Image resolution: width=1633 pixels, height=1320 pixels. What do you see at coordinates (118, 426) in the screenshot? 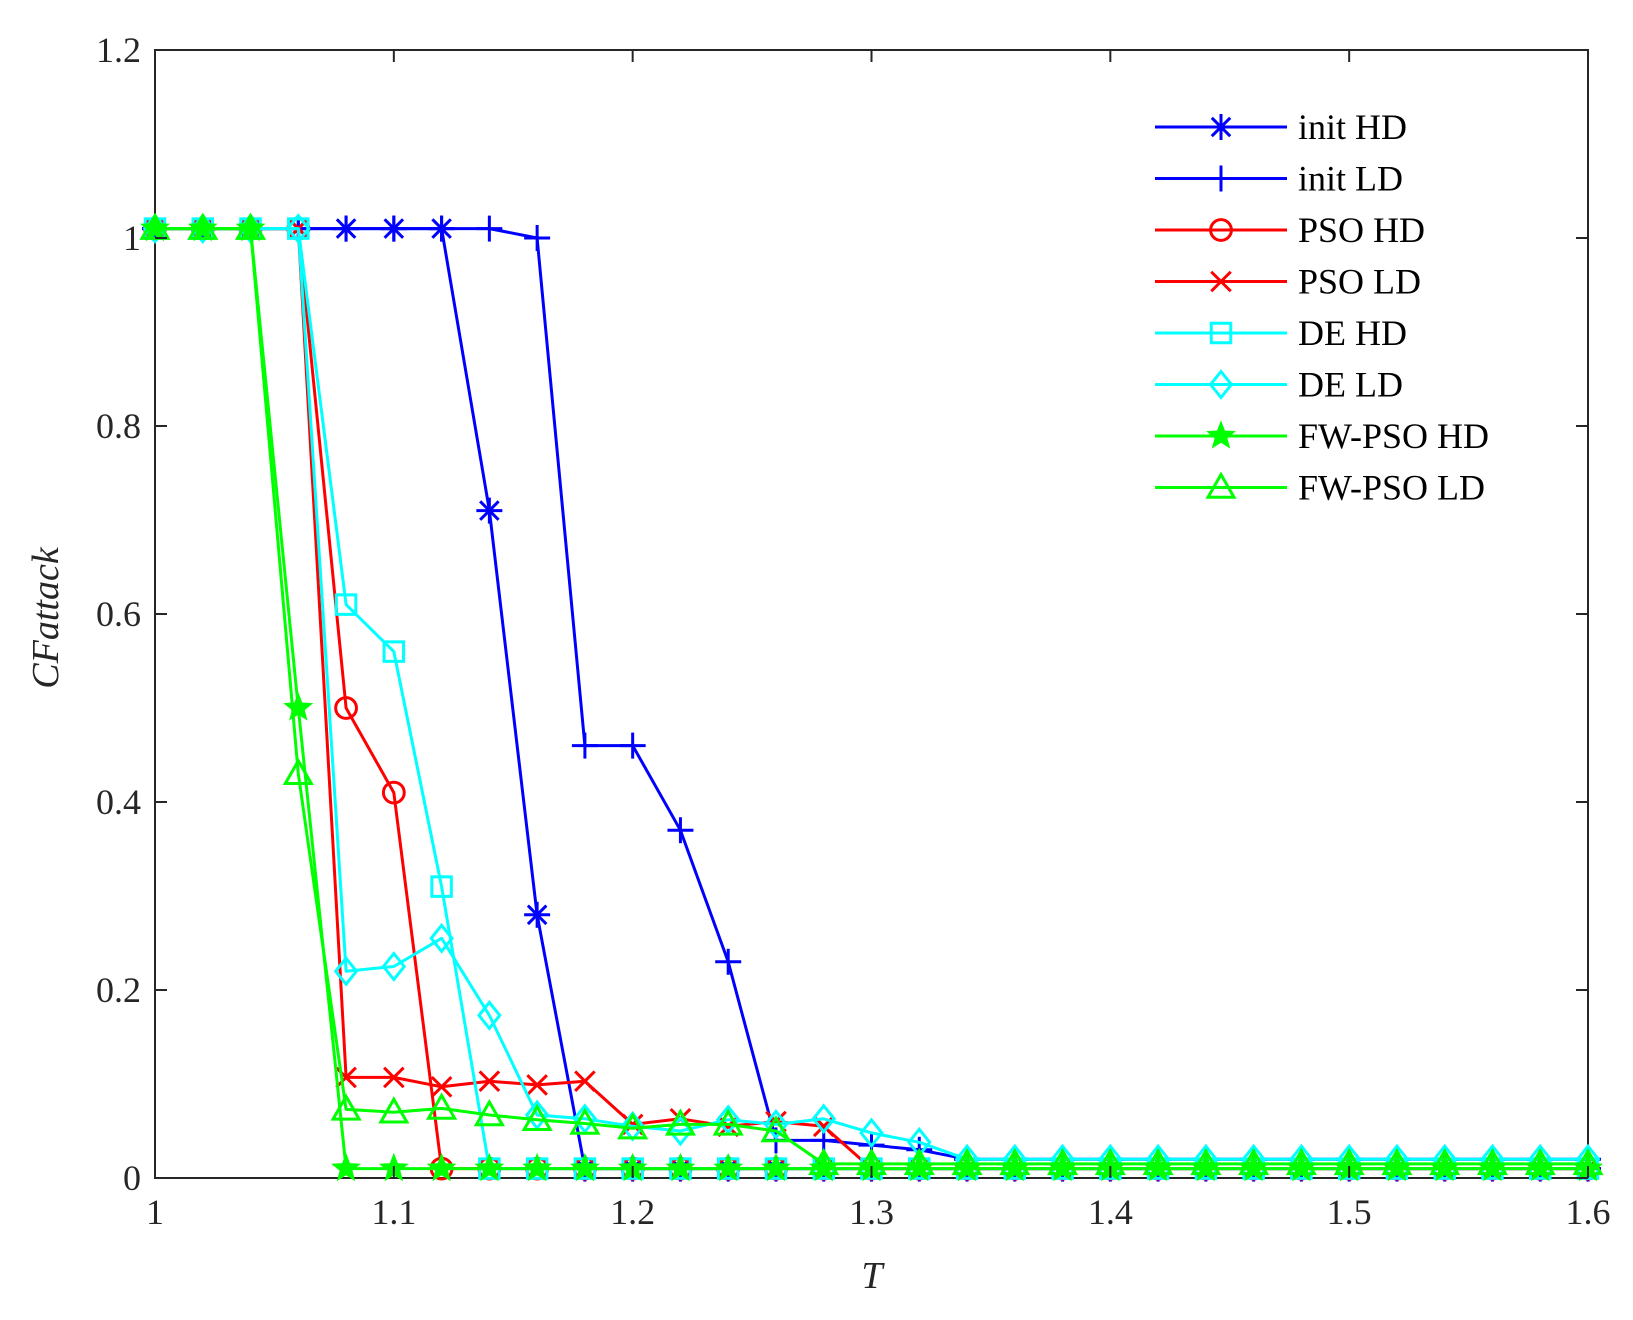
I see `y-tick-label: 0.8` at bounding box center [118, 426].